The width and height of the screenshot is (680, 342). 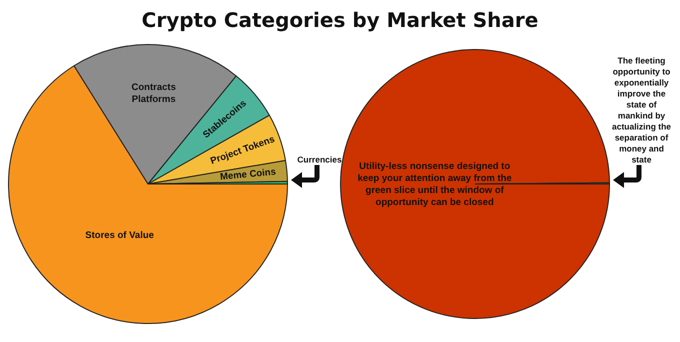 I want to click on slice-label: Contracts Platforms, so click(x=154, y=94).